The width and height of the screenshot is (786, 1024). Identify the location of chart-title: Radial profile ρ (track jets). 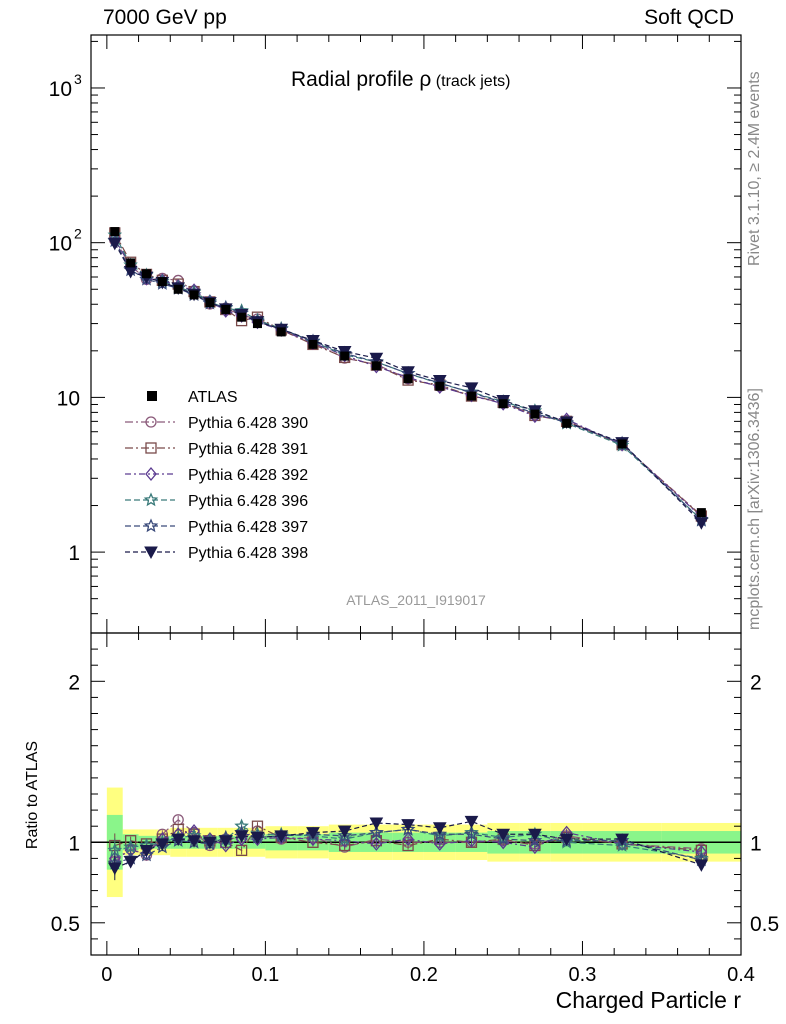
(400, 79).